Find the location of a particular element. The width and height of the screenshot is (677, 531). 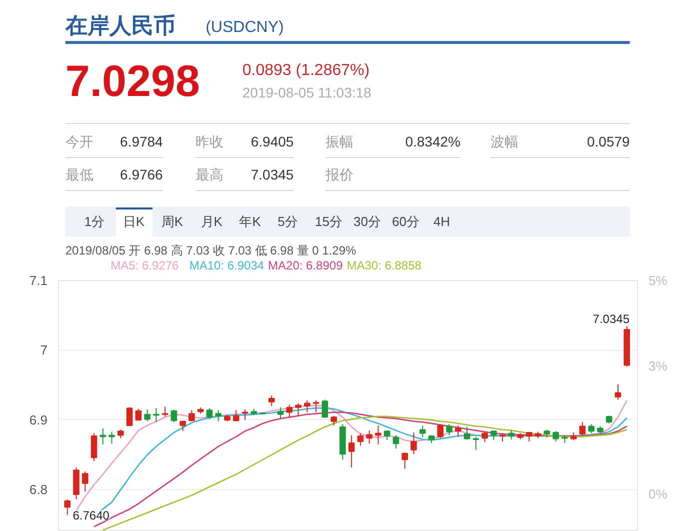

text: 7.0345 is located at coordinates (272, 174).